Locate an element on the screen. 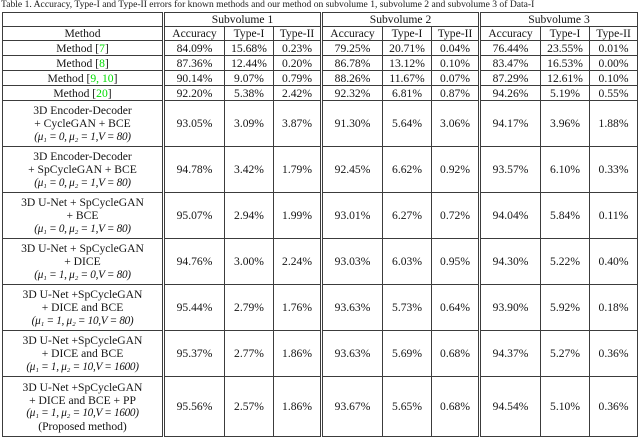 This screenshot has width=640, height=442. metric-value-cell: 5.10% is located at coordinates (565, 407).